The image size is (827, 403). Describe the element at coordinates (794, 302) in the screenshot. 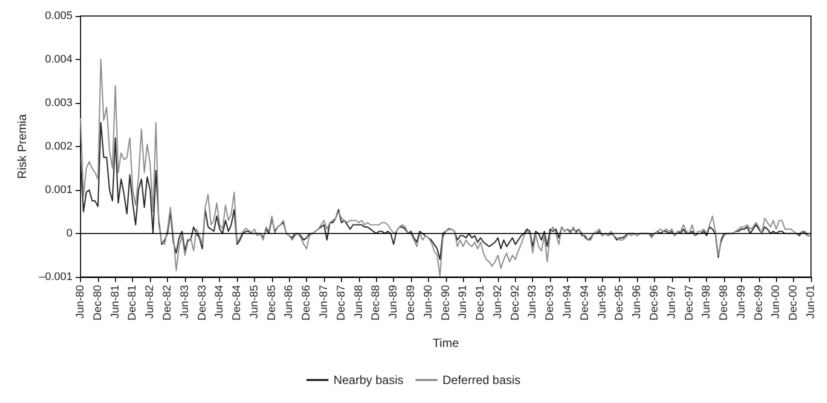

I see `x-tick-label: Dec-00` at that location.